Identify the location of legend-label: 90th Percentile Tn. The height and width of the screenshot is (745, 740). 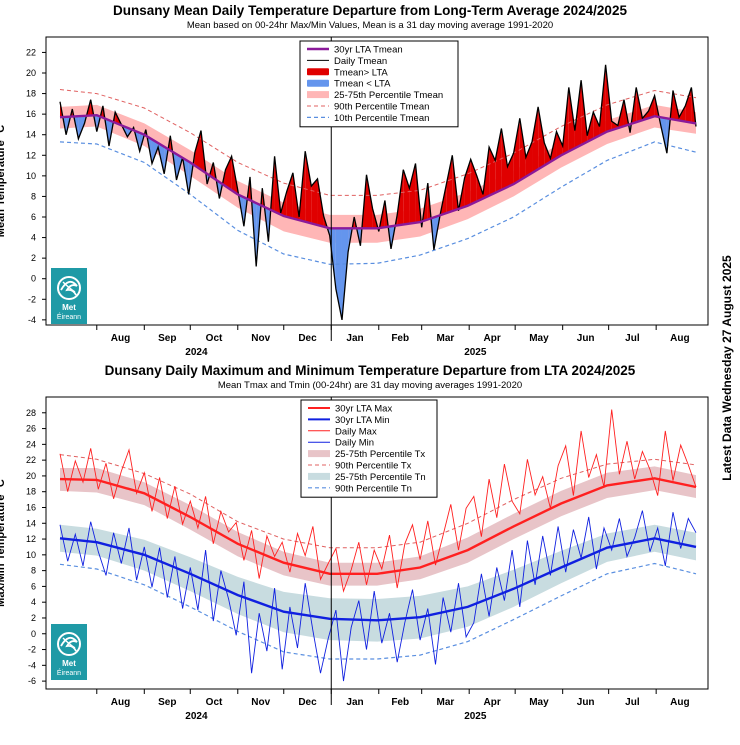
(373, 488).